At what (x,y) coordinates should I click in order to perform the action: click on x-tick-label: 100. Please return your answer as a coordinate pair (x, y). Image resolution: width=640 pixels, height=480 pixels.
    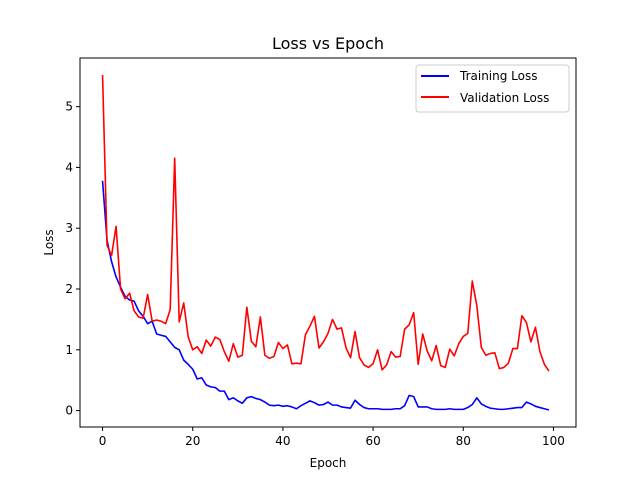
    Looking at the image, I should click on (553, 441).